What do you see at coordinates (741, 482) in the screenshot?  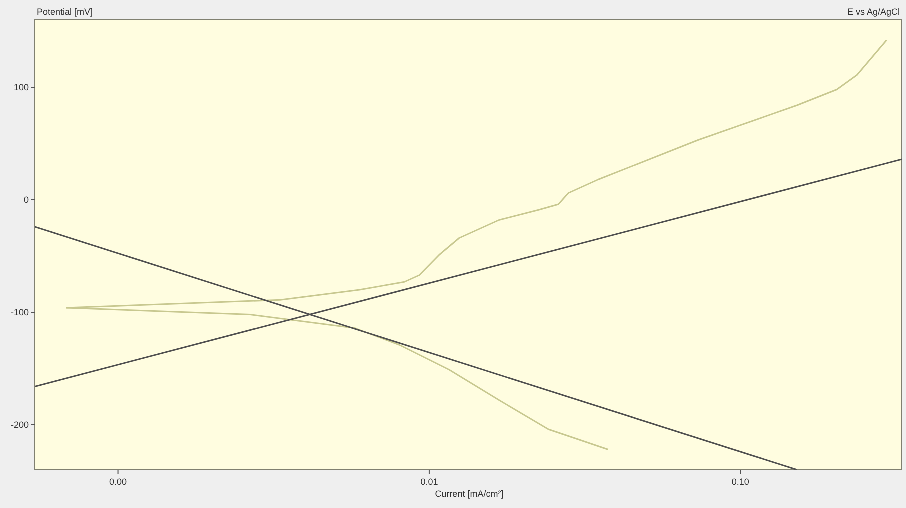 I see `x-tick-label: 0.10` at bounding box center [741, 482].